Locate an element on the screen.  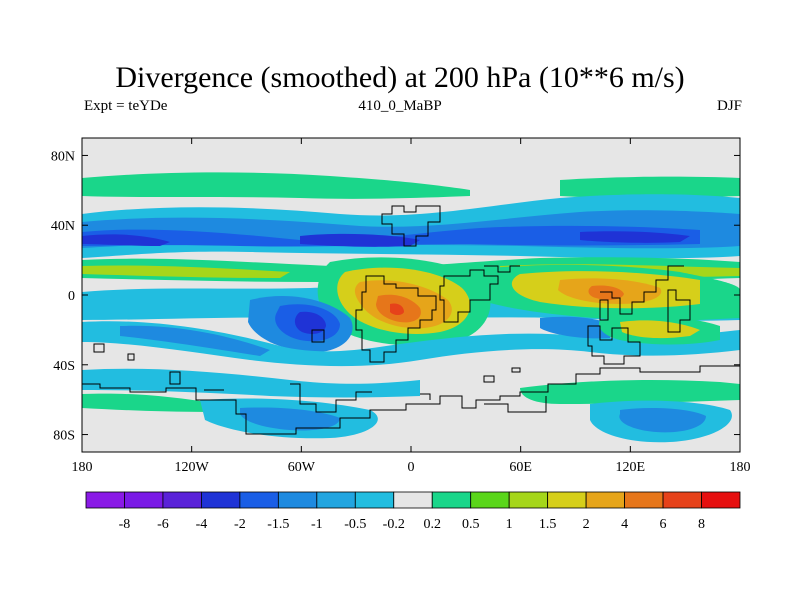
coastline-antarctica is located at coordinates (411, 400).